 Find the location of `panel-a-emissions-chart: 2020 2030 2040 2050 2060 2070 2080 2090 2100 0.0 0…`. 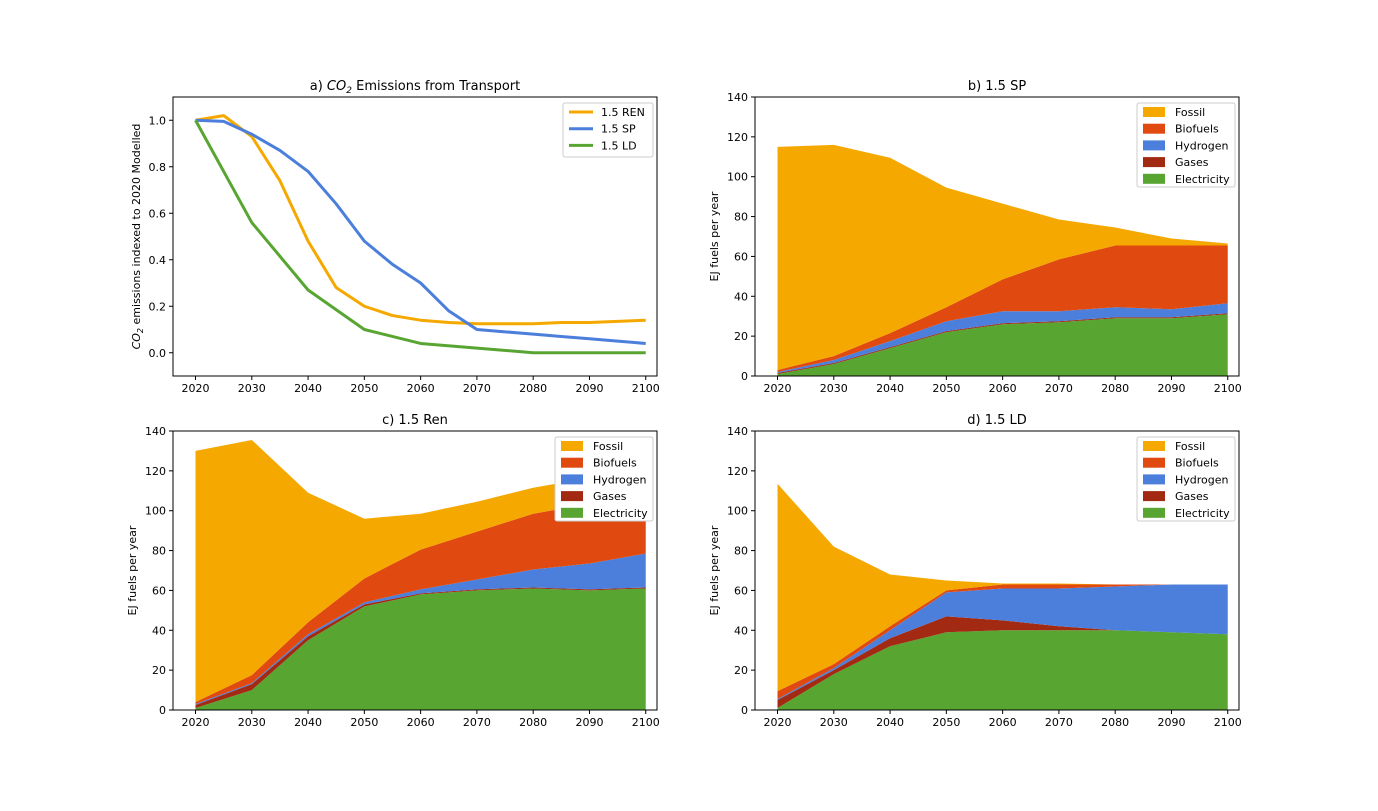

panel-a-emissions-chart: 2020 2030 2040 2050 2060 2070 2080 2090 2100 0.0 0… is located at coordinates (395, 237).